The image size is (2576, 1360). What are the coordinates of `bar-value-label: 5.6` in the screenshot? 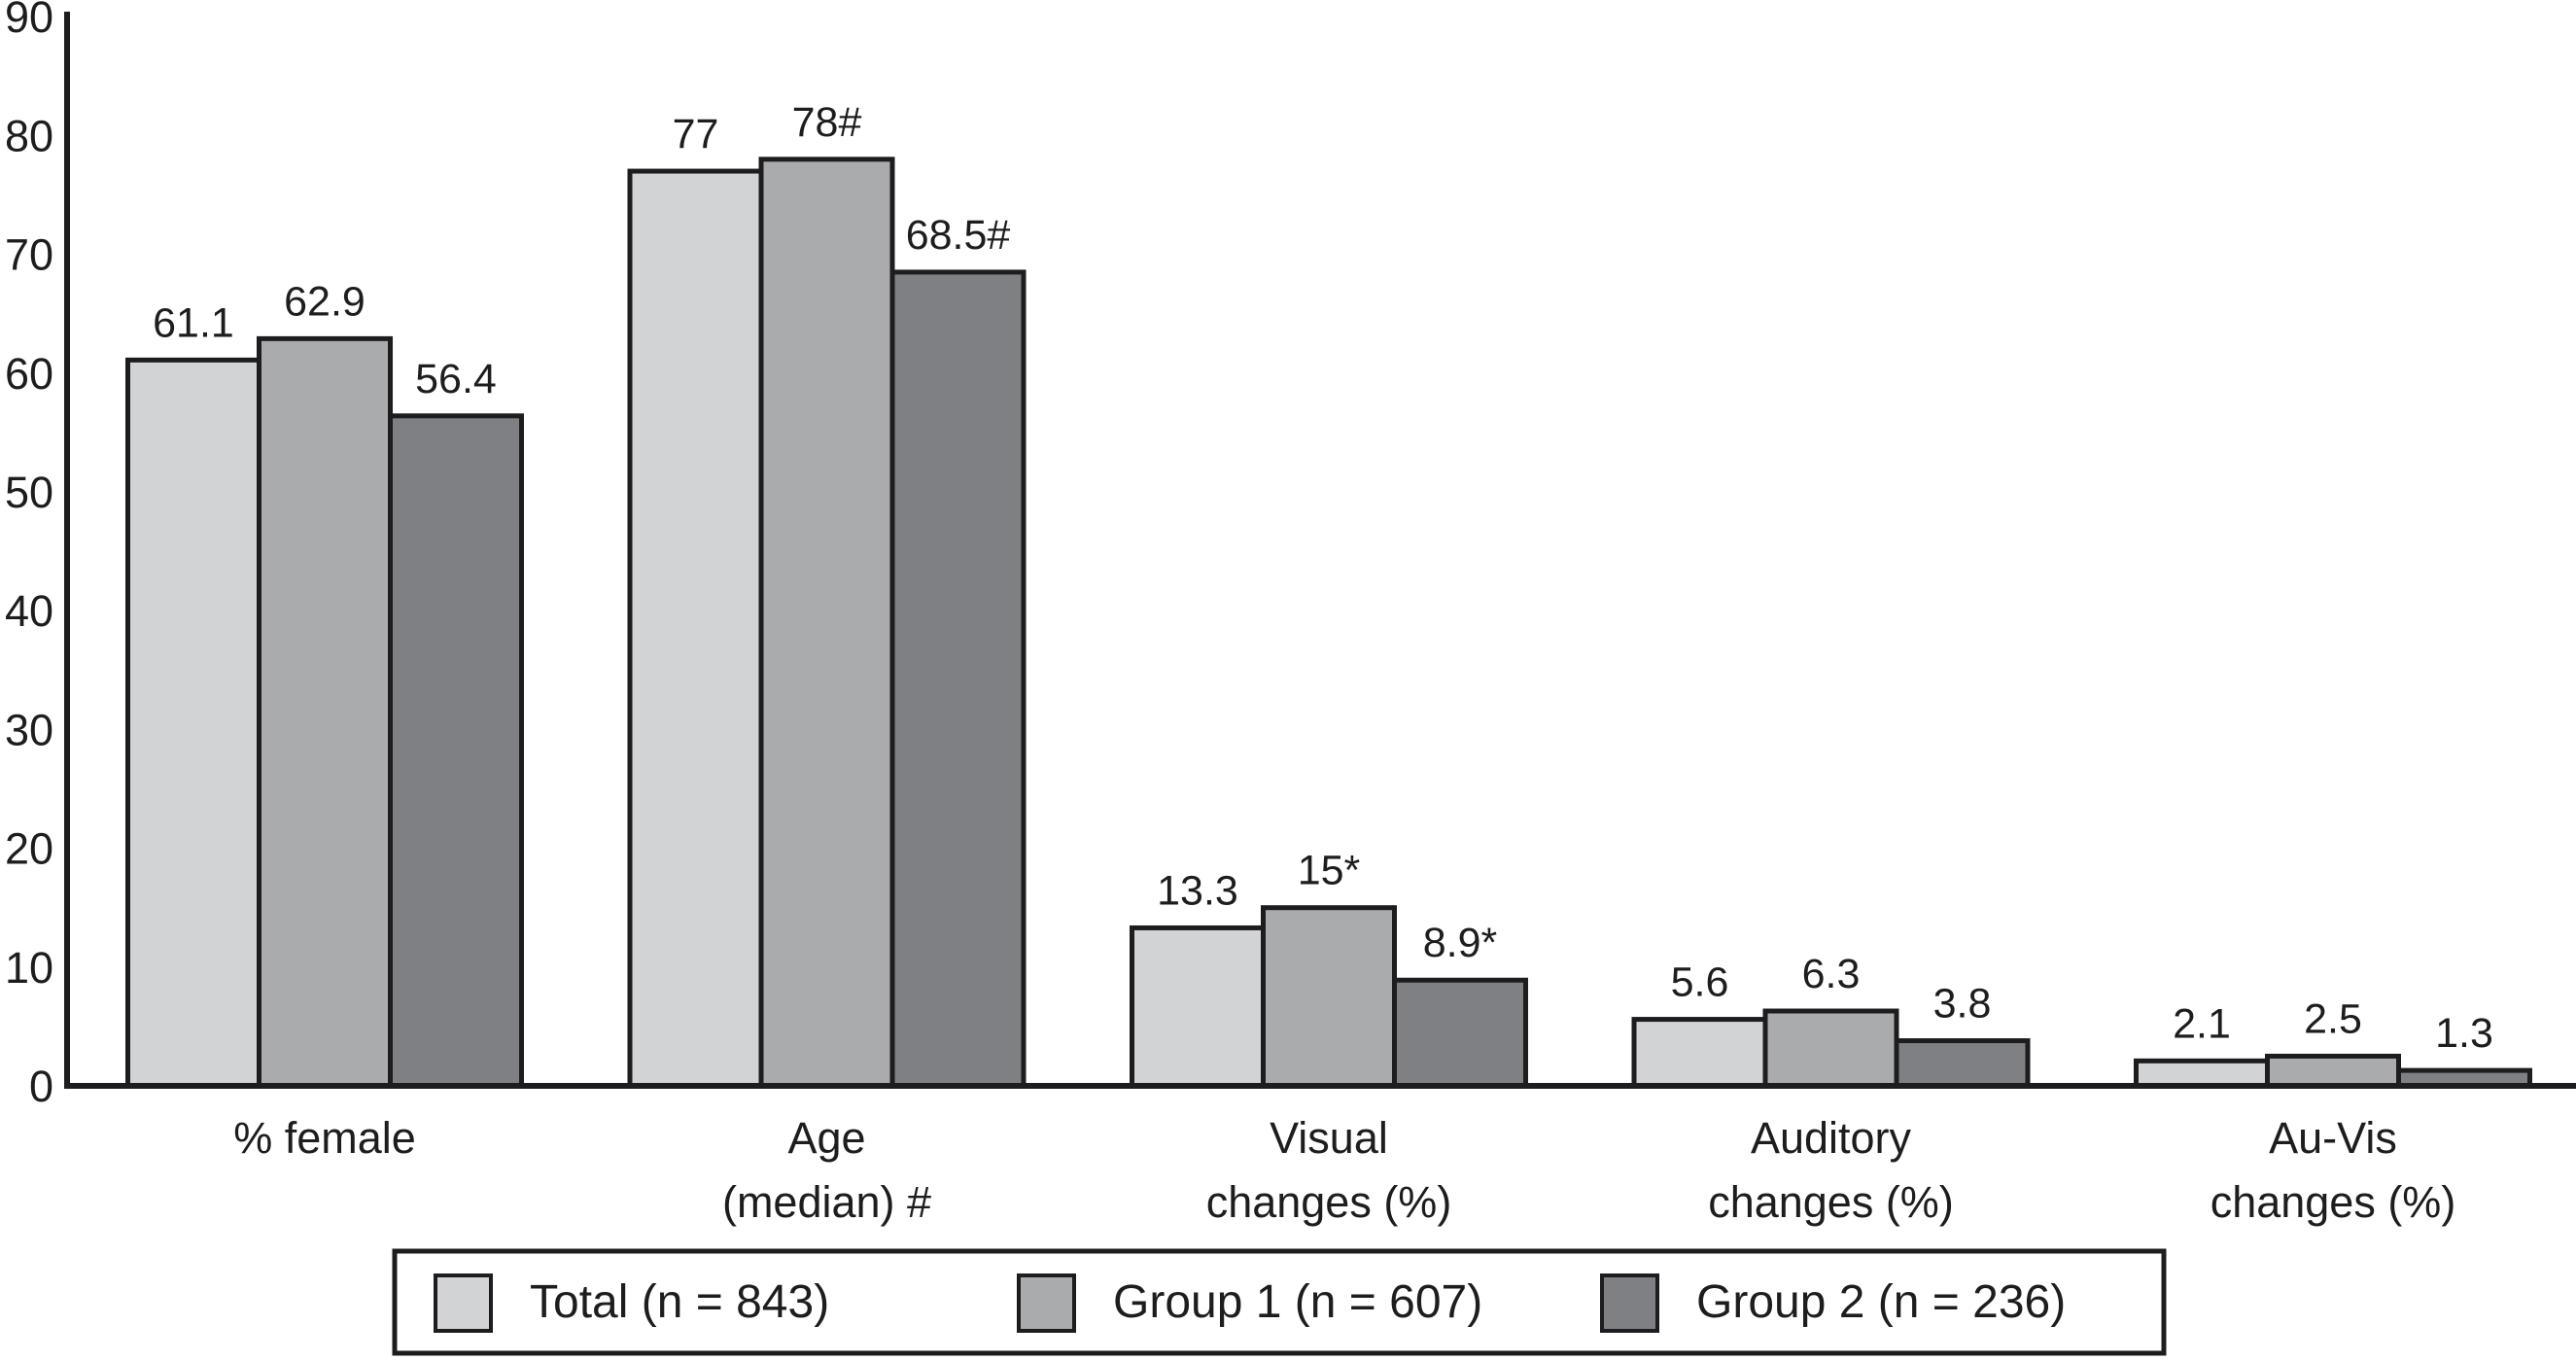 It's located at (1700, 982).